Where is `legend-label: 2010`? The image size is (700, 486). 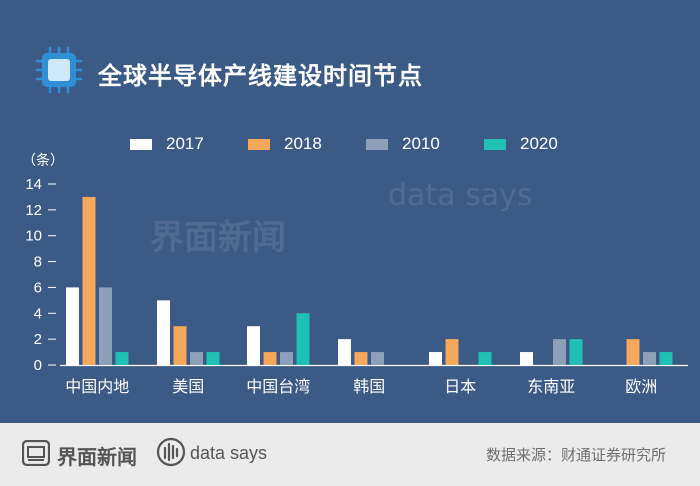
legend-label: 2010 is located at coordinates (421, 143).